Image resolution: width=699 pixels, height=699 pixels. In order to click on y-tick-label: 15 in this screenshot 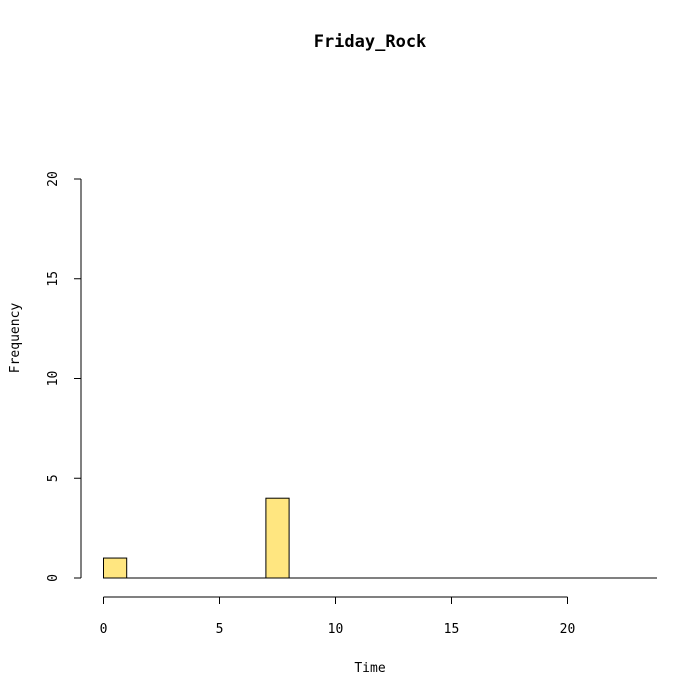, I will do `click(53, 279)`.